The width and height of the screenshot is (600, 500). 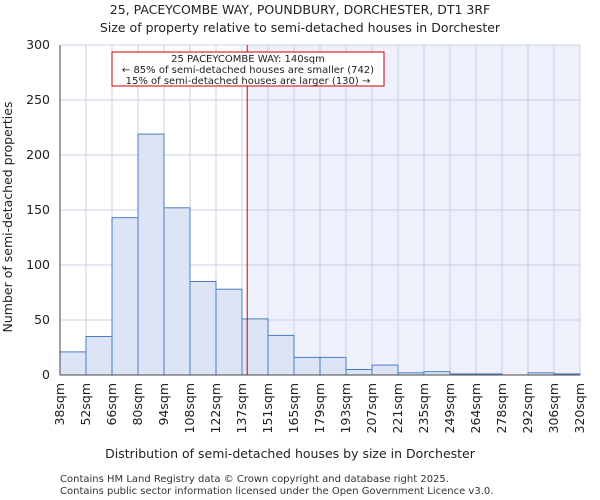 What do you see at coordinates (241, 408) in the screenshot?
I see `x-tick-label: 137sqm` at bounding box center [241, 408].